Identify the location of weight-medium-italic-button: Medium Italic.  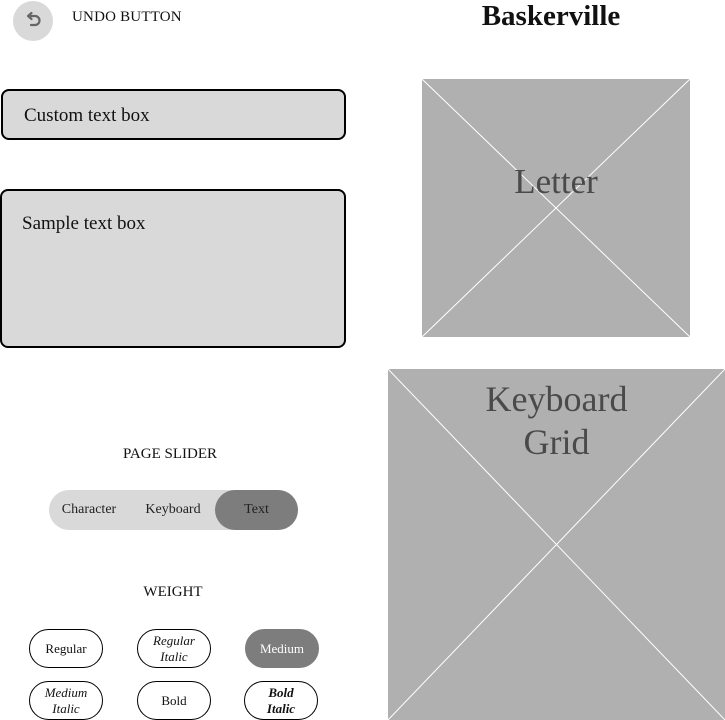
(66, 700).